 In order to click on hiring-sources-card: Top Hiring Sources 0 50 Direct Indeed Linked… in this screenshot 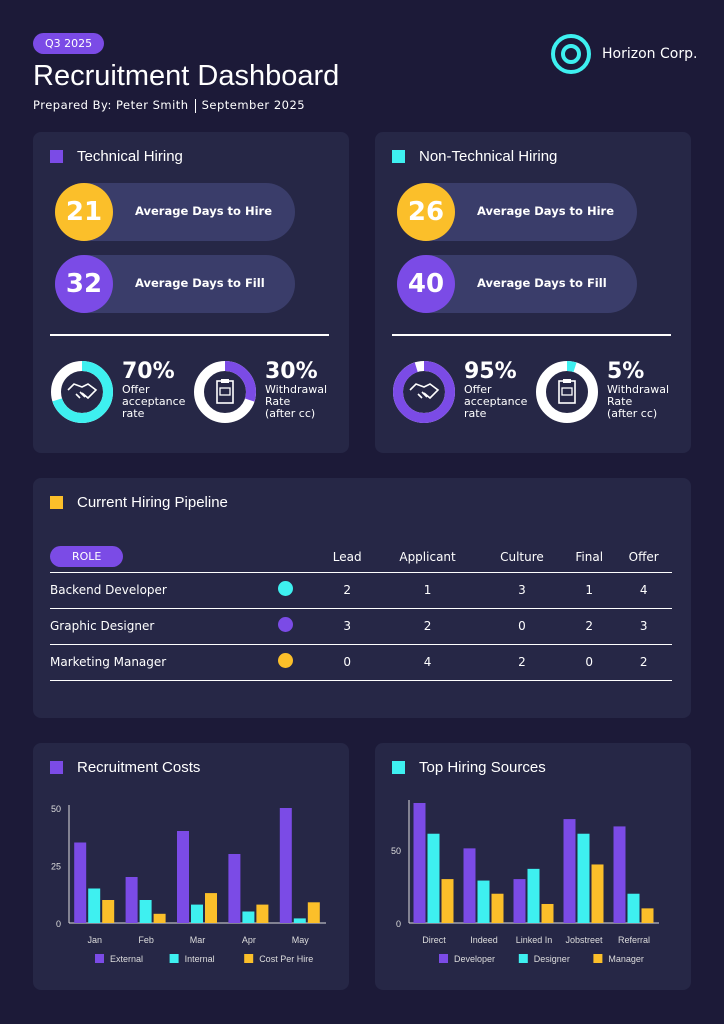, I will do `click(533, 866)`.